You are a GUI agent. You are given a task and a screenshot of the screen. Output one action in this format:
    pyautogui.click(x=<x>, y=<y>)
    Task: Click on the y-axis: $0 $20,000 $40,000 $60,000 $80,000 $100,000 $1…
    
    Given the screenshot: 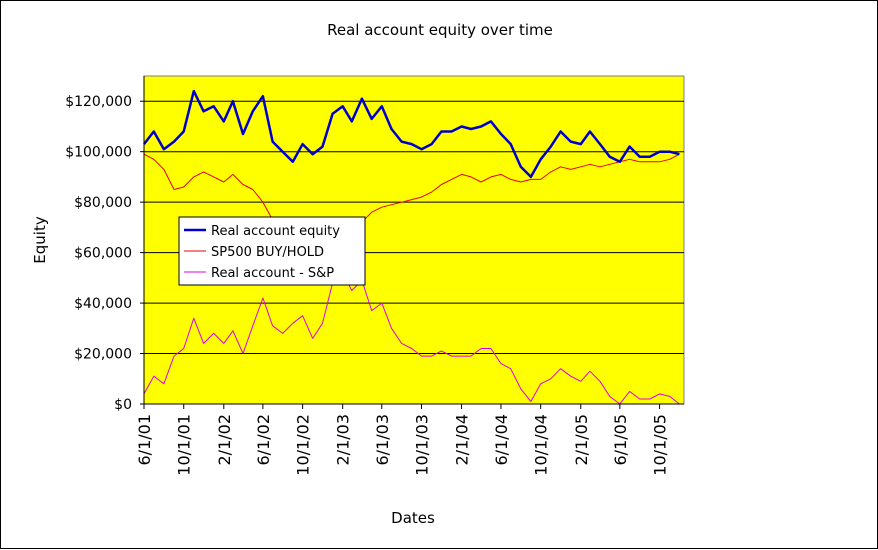 What is the action you would take?
    pyautogui.click(x=105, y=244)
    